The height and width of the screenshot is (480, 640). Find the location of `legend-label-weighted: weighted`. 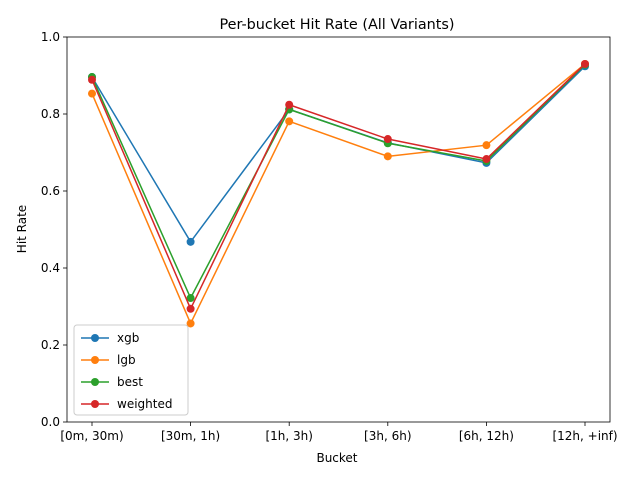

legend-label-weighted: weighted is located at coordinates (144, 404).